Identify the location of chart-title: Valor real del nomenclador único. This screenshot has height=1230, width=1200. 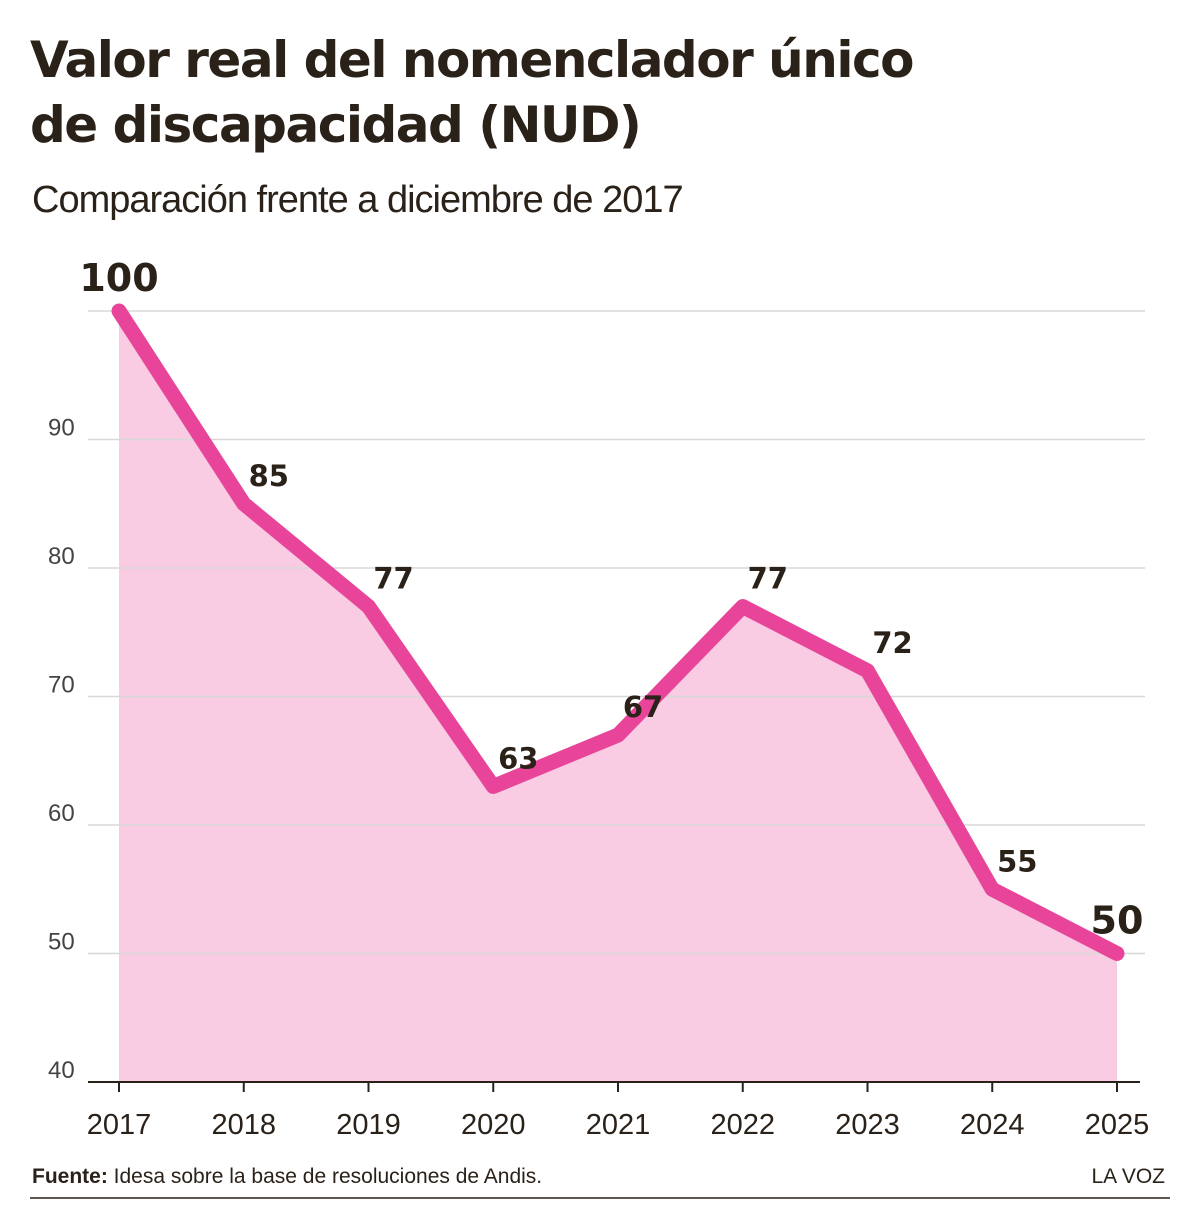
(471, 60).